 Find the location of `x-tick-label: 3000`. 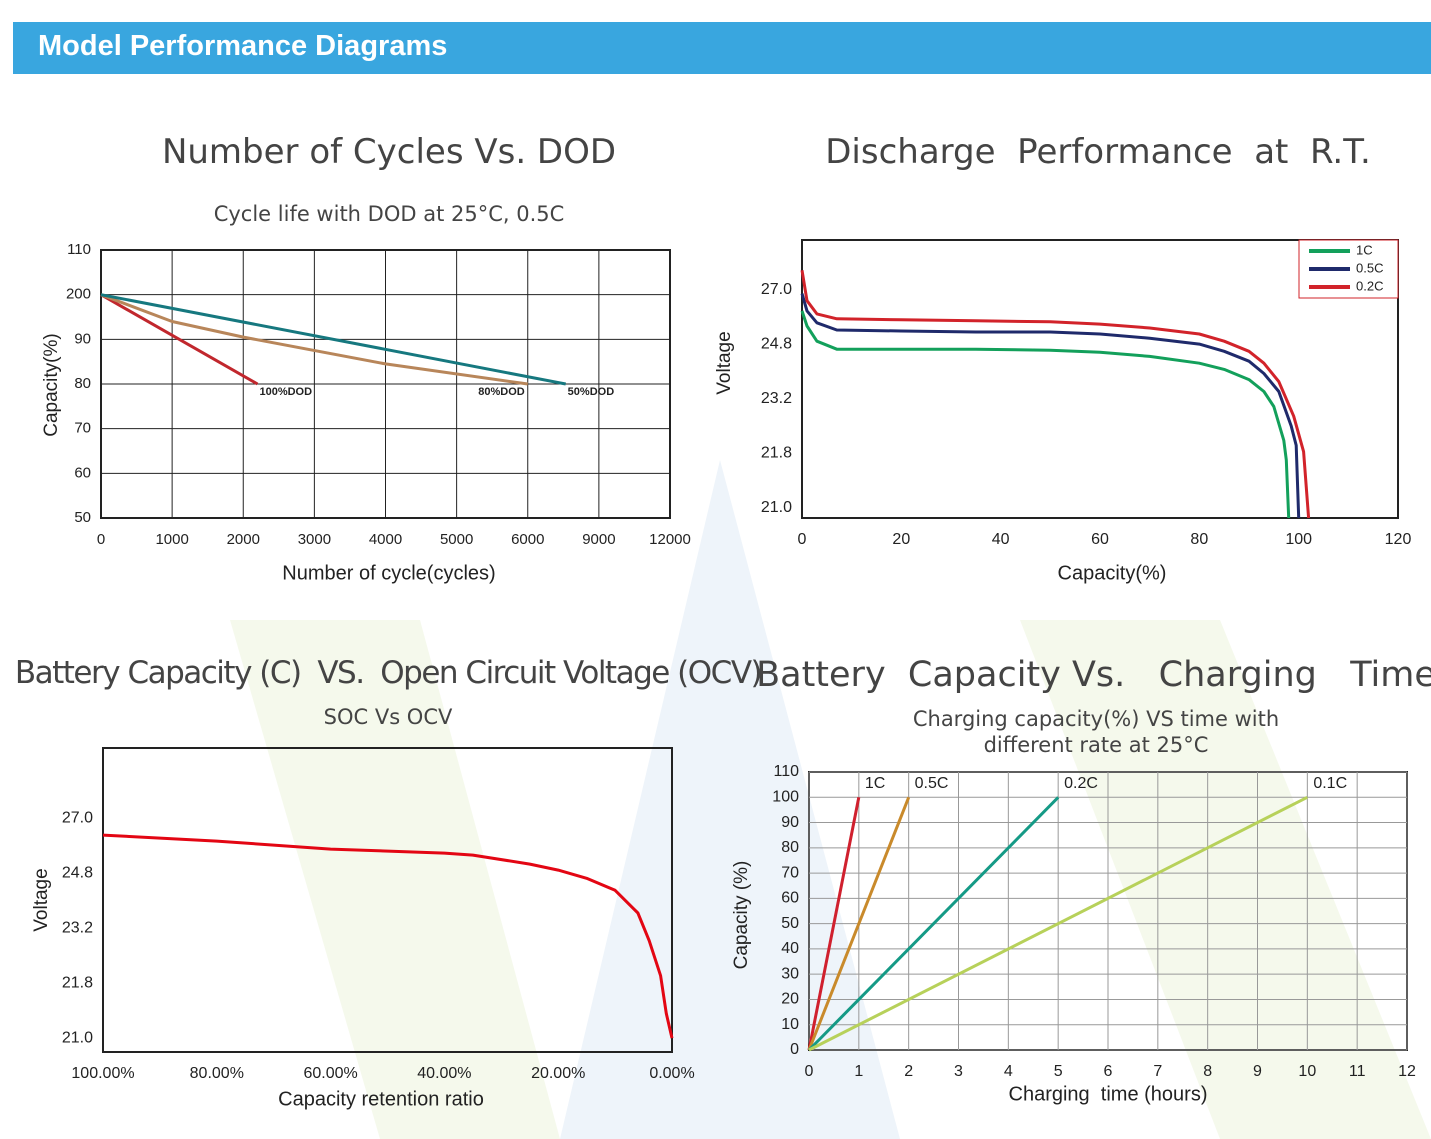

x-tick-label: 3000 is located at coordinates (314, 539).